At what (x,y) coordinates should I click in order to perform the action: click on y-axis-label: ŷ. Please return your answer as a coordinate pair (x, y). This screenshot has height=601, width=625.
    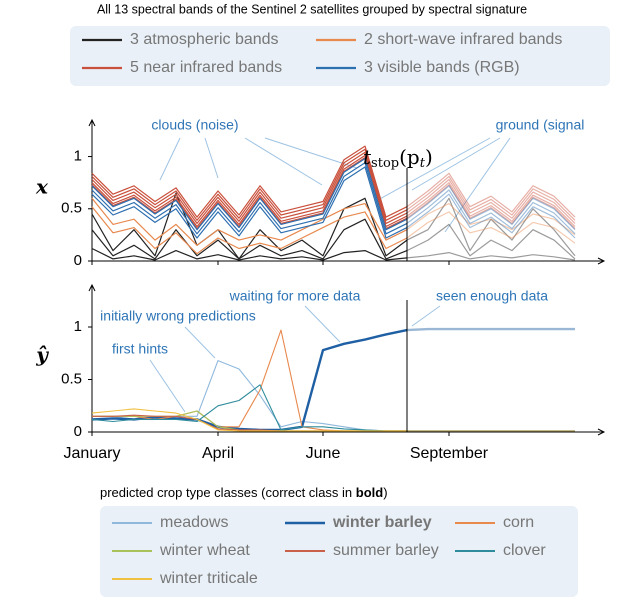
    Looking at the image, I should click on (42, 355).